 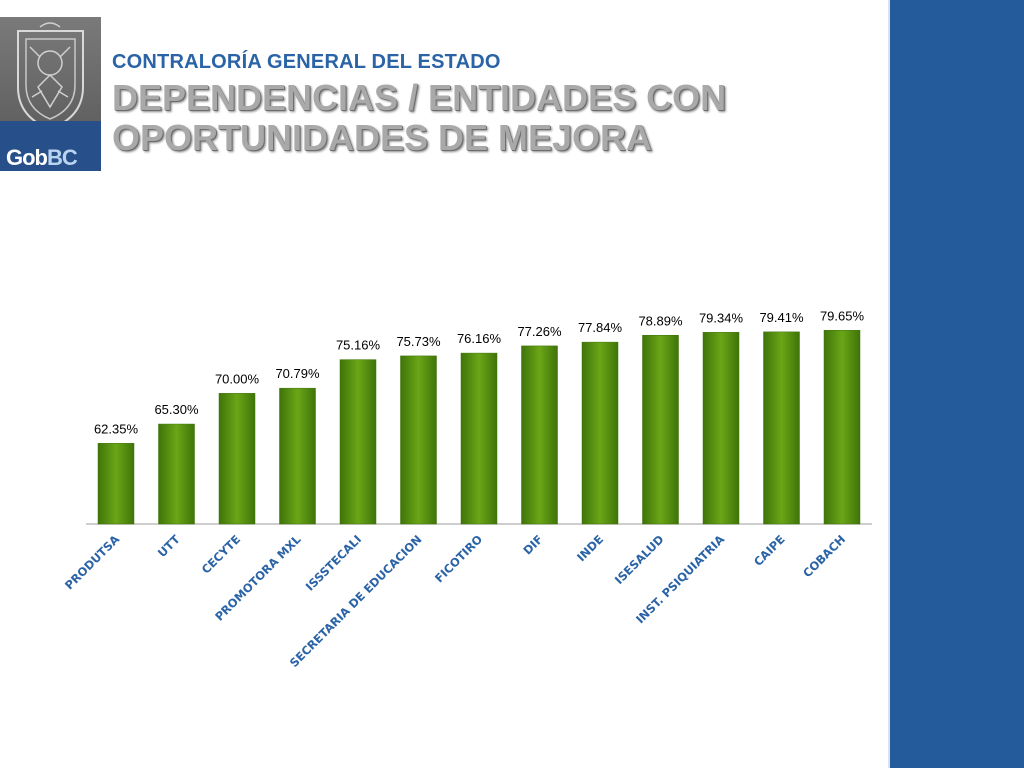 I want to click on bar-value-label: 70.00%, so click(x=237, y=378).